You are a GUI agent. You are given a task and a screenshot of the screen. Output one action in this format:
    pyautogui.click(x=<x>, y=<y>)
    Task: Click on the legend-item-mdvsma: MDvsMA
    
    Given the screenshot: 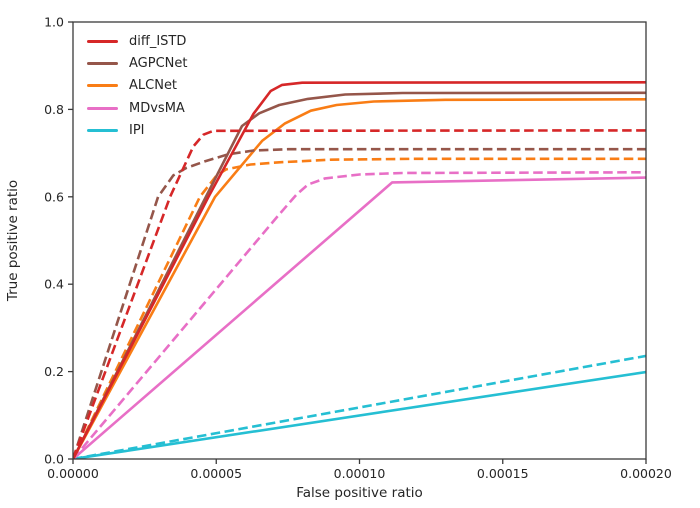 What is the action you would take?
    pyautogui.click(x=137, y=108)
    